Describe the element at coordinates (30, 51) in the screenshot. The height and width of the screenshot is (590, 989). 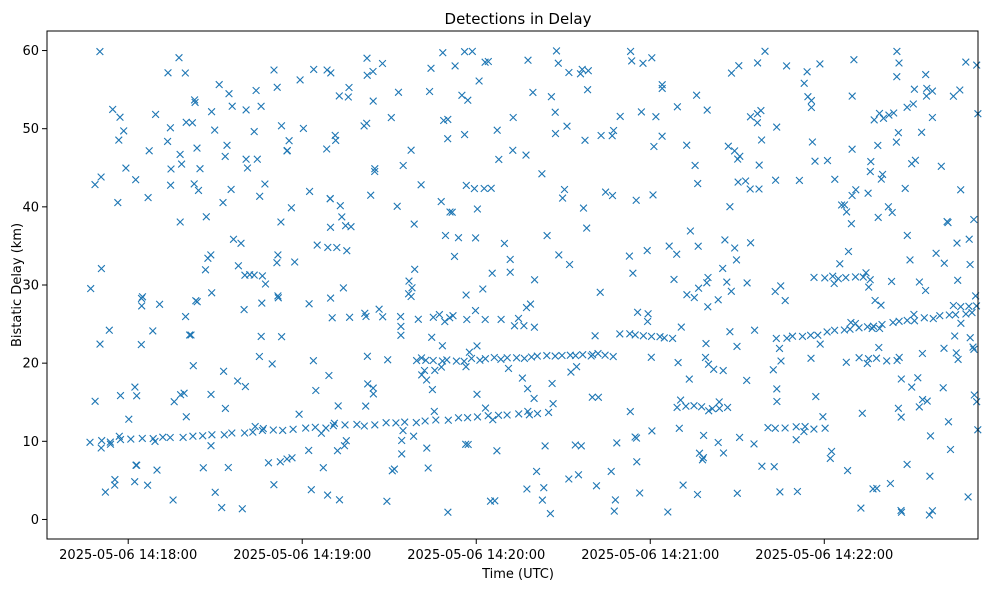
I see `y-tick-label: 60` at that location.